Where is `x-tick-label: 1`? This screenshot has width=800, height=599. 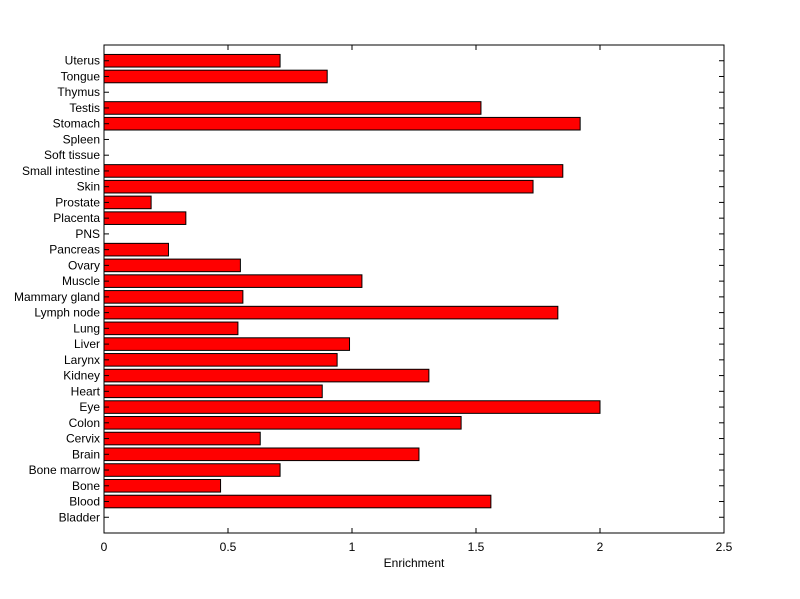 x-tick-label: 1 is located at coordinates (352, 547).